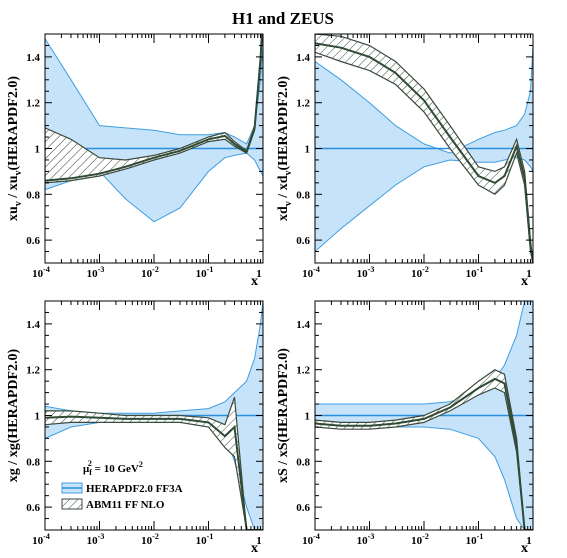 The width and height of the screenshot is (567, 558). I want to click on y-axis-label: xdv / xdv(HERAPDF2.0), so click(285, 148).